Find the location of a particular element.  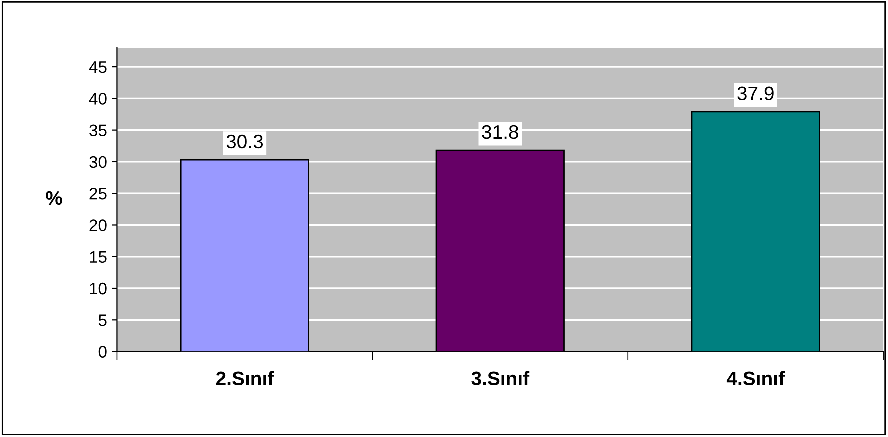

y-axis-title: % is located at coordinates (54, 198).